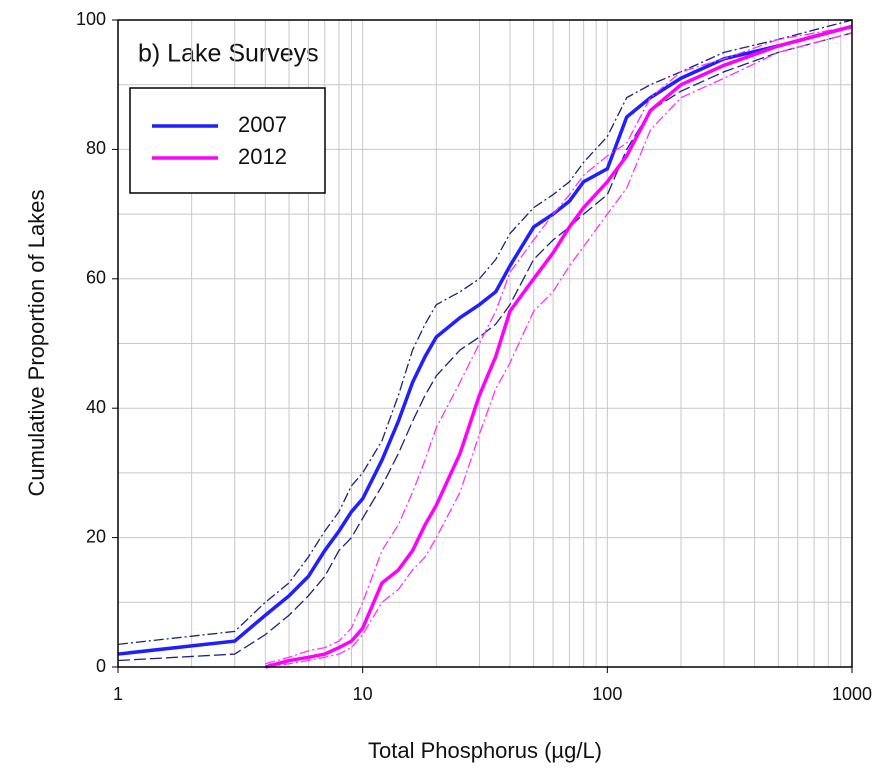  I want to click on y-axis-label: Cumulative Proportion of Lakes, so click(36, 343).